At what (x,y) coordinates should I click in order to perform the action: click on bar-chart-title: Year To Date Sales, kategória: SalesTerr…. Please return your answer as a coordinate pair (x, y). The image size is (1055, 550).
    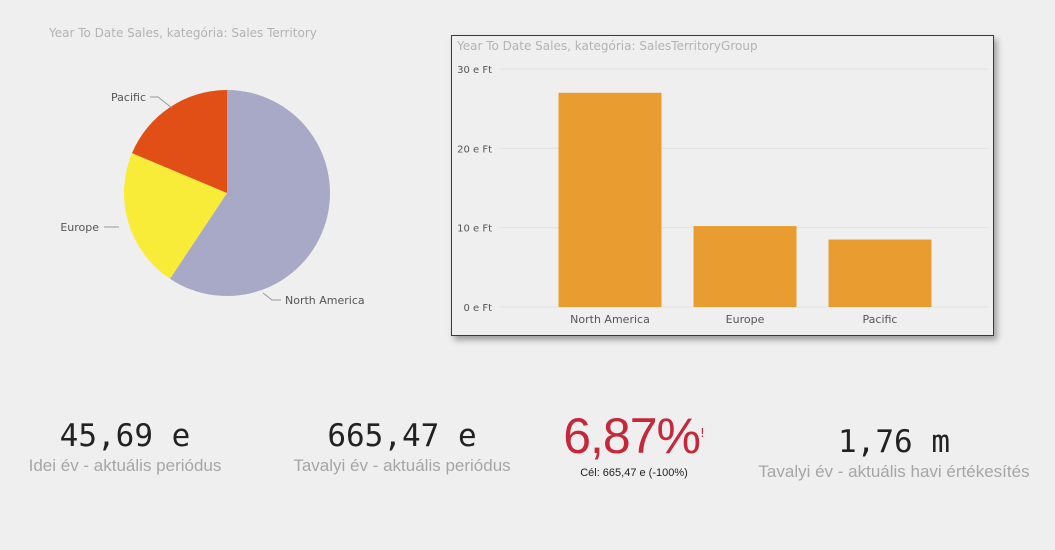
    Looking at the image, I should click on (607, 46).